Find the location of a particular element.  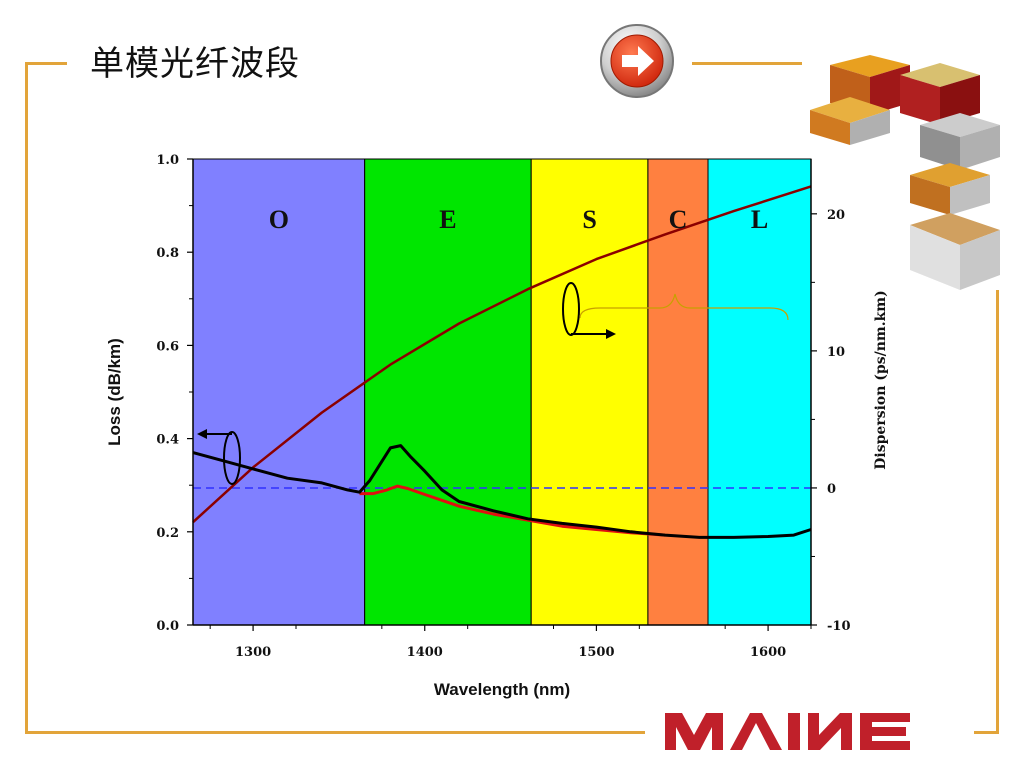

y-left-tick-label: 0.6 is located at coordinates (167, 346).